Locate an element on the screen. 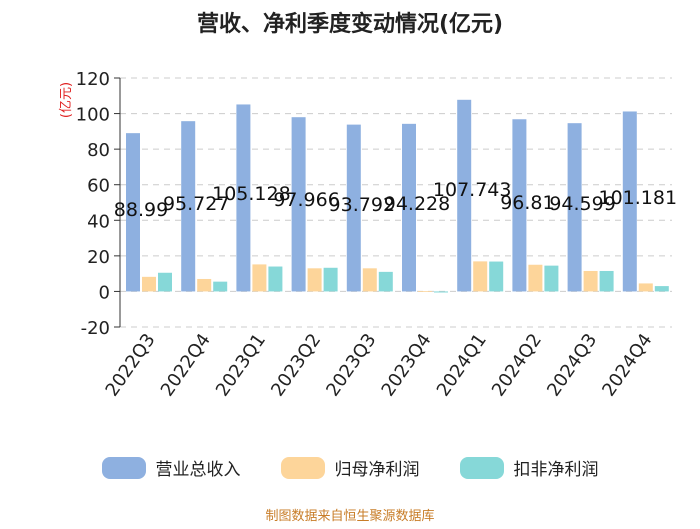 This screenshot has width=700, height=529. y-tick-label: 20 is located at coordinates (98, 257).